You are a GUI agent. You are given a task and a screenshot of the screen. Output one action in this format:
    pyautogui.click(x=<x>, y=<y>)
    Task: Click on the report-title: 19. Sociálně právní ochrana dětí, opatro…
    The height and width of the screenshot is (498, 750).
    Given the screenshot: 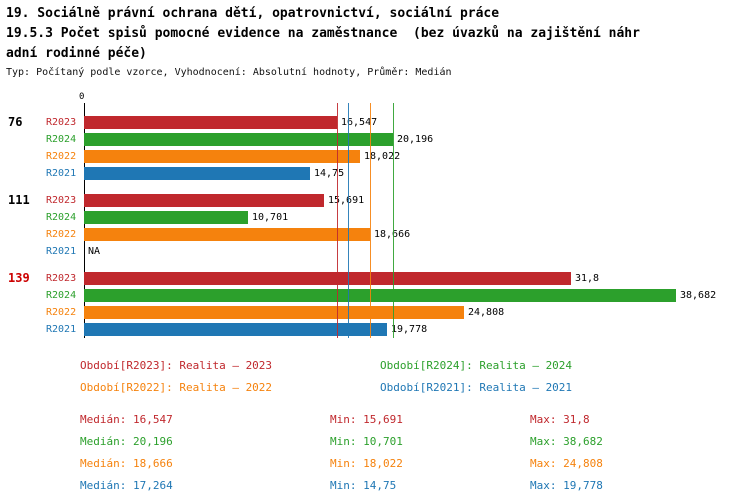 What is the action you would take?
    pyautogui.click(x=253, y=13)
    